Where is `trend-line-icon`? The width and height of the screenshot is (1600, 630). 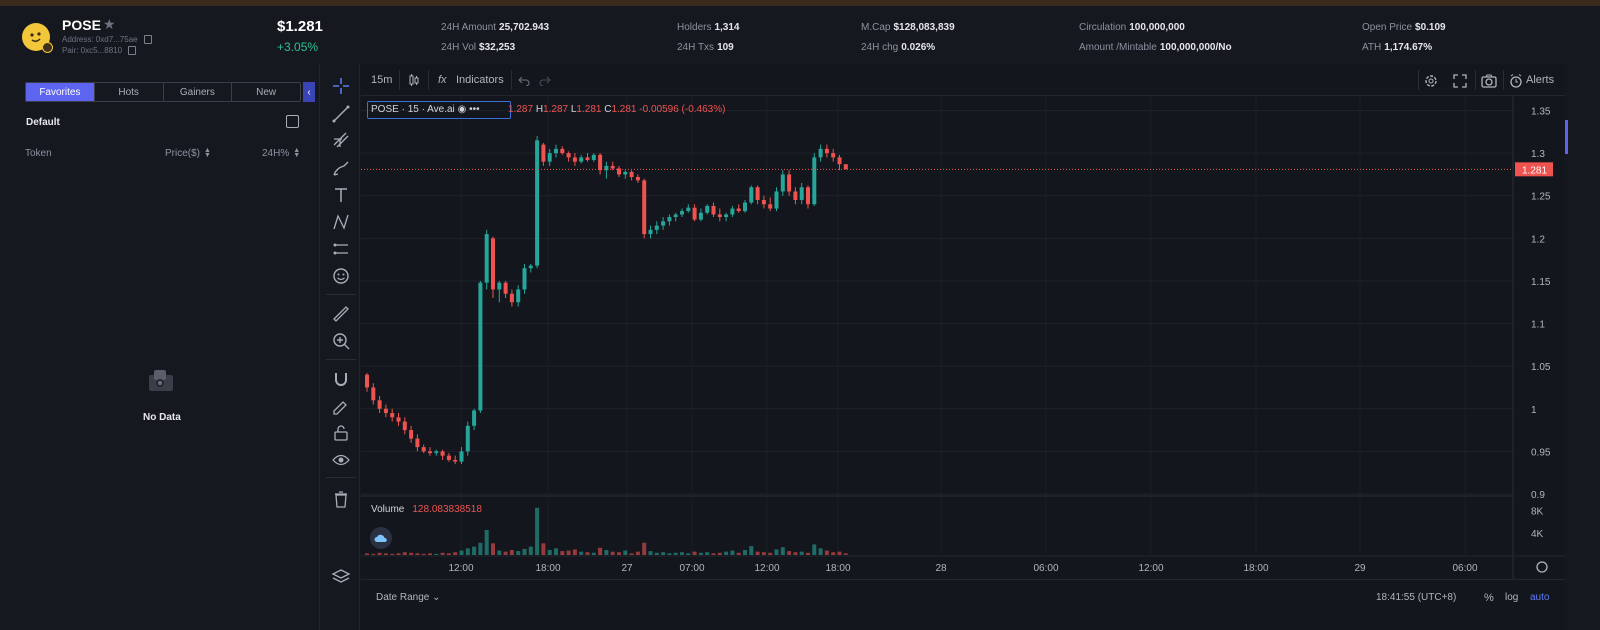
trend-line-icon is located at coordinates (341, 114).